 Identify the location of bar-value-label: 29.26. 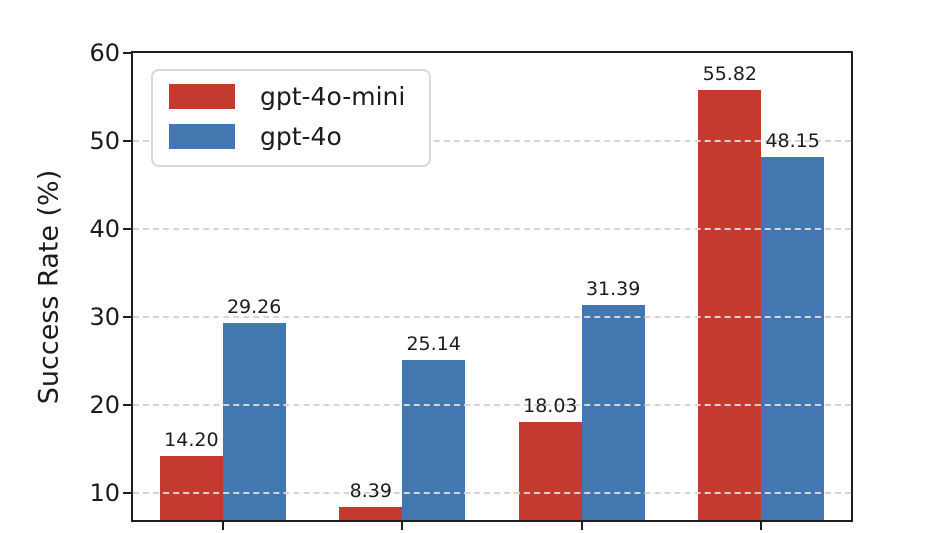
(254, 307).